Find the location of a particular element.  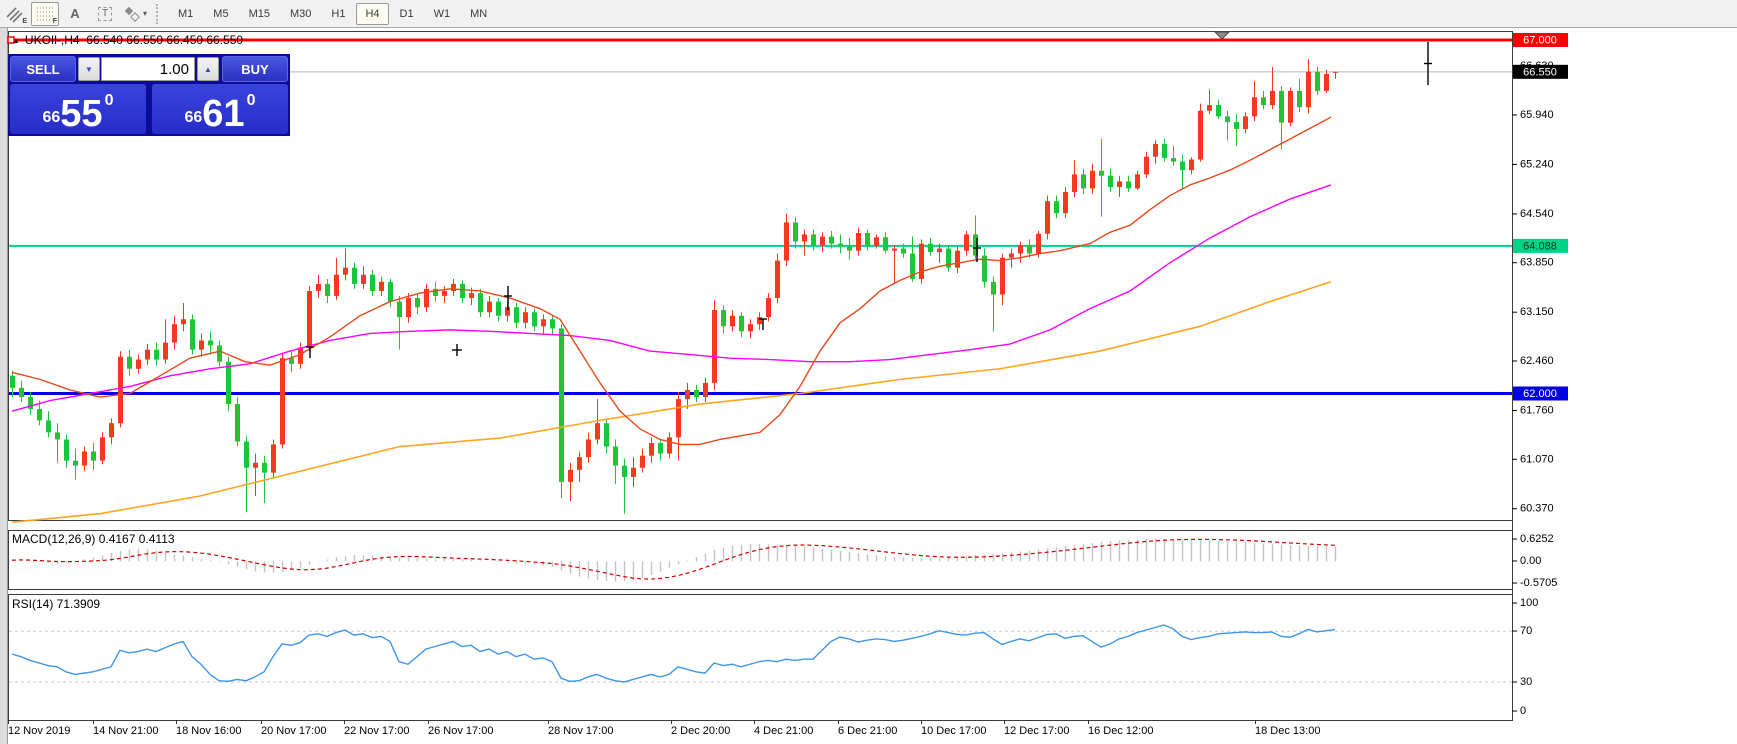

rsi-tick-label: 0 is located at coordinates (1523, 711).